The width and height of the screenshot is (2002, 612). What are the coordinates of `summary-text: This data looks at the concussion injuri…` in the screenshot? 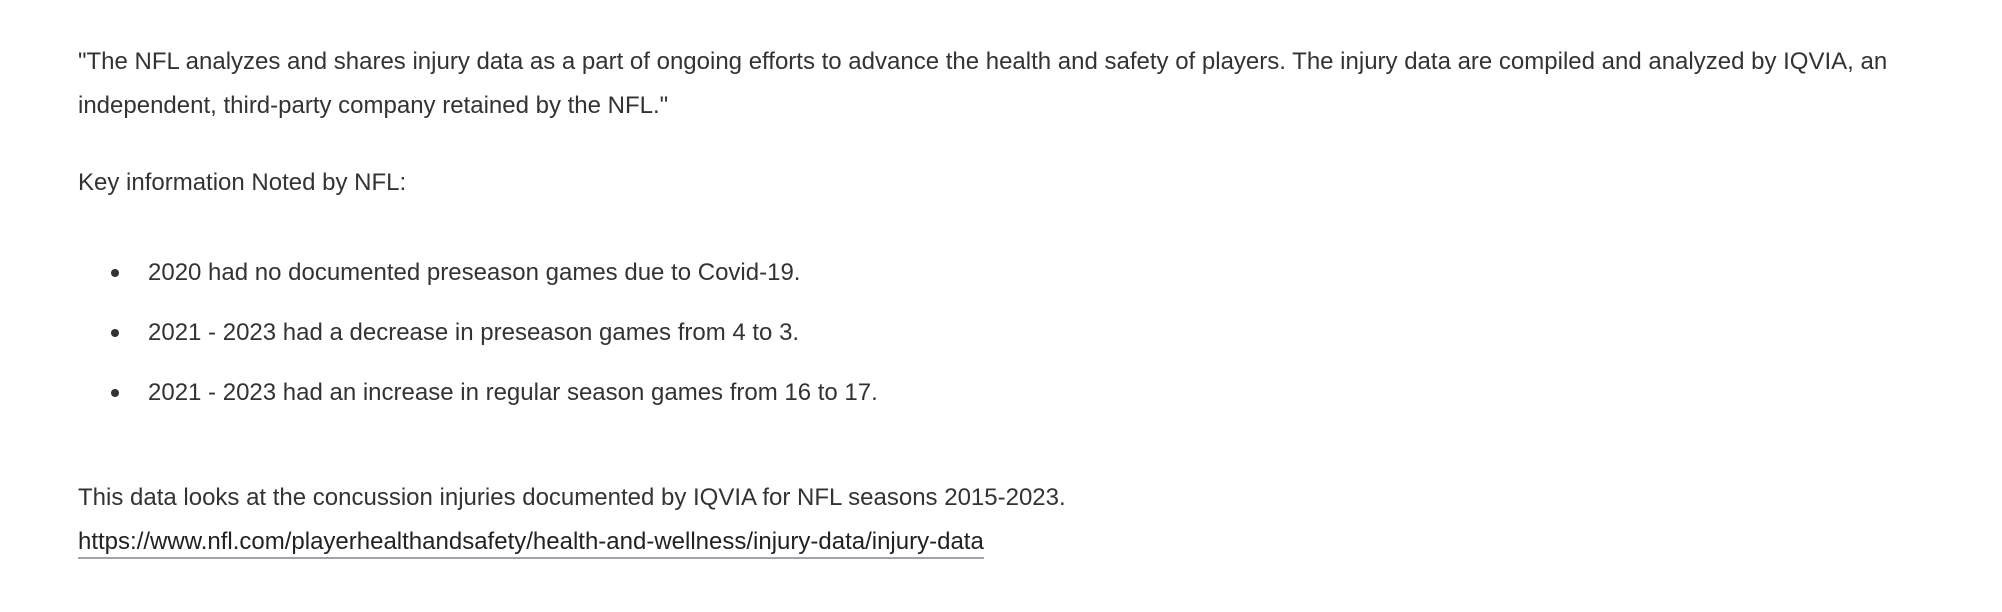 It's located at (572, 497).